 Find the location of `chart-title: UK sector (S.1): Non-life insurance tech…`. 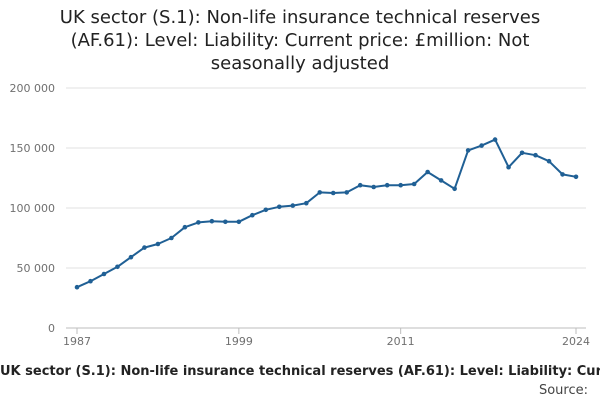

chart-title: UK sector (S.1): Non-life insurance tech… is located at coordinates (300, 40).